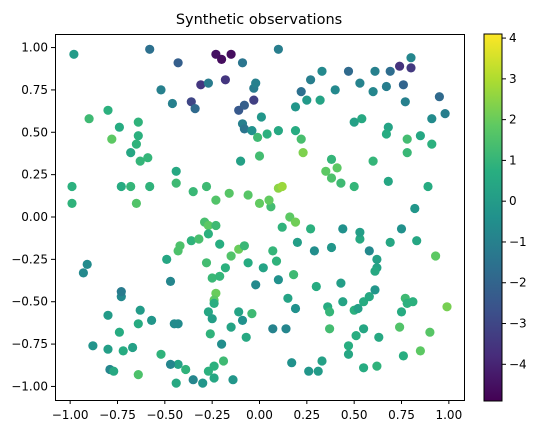 The image size is (542, 435). What do you see at coordinates (513, 120) in the screenshot?
I see `colorbar-tick-label: 2` at bounding box center [513, 120].